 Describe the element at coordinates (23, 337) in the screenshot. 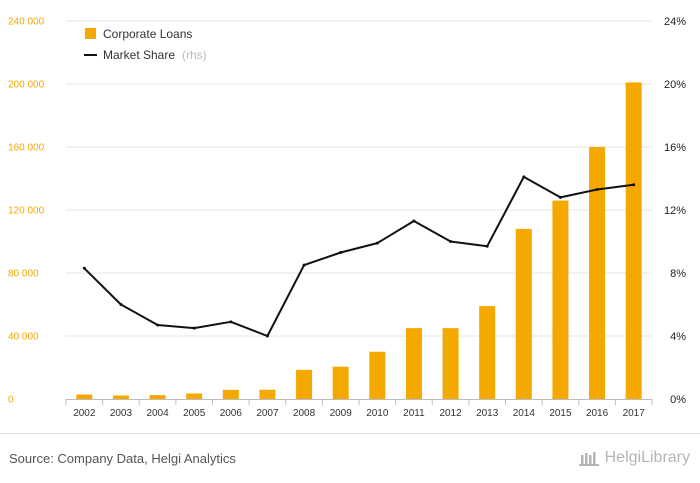

I see `y-tick-label-left: 40 000` at that location.